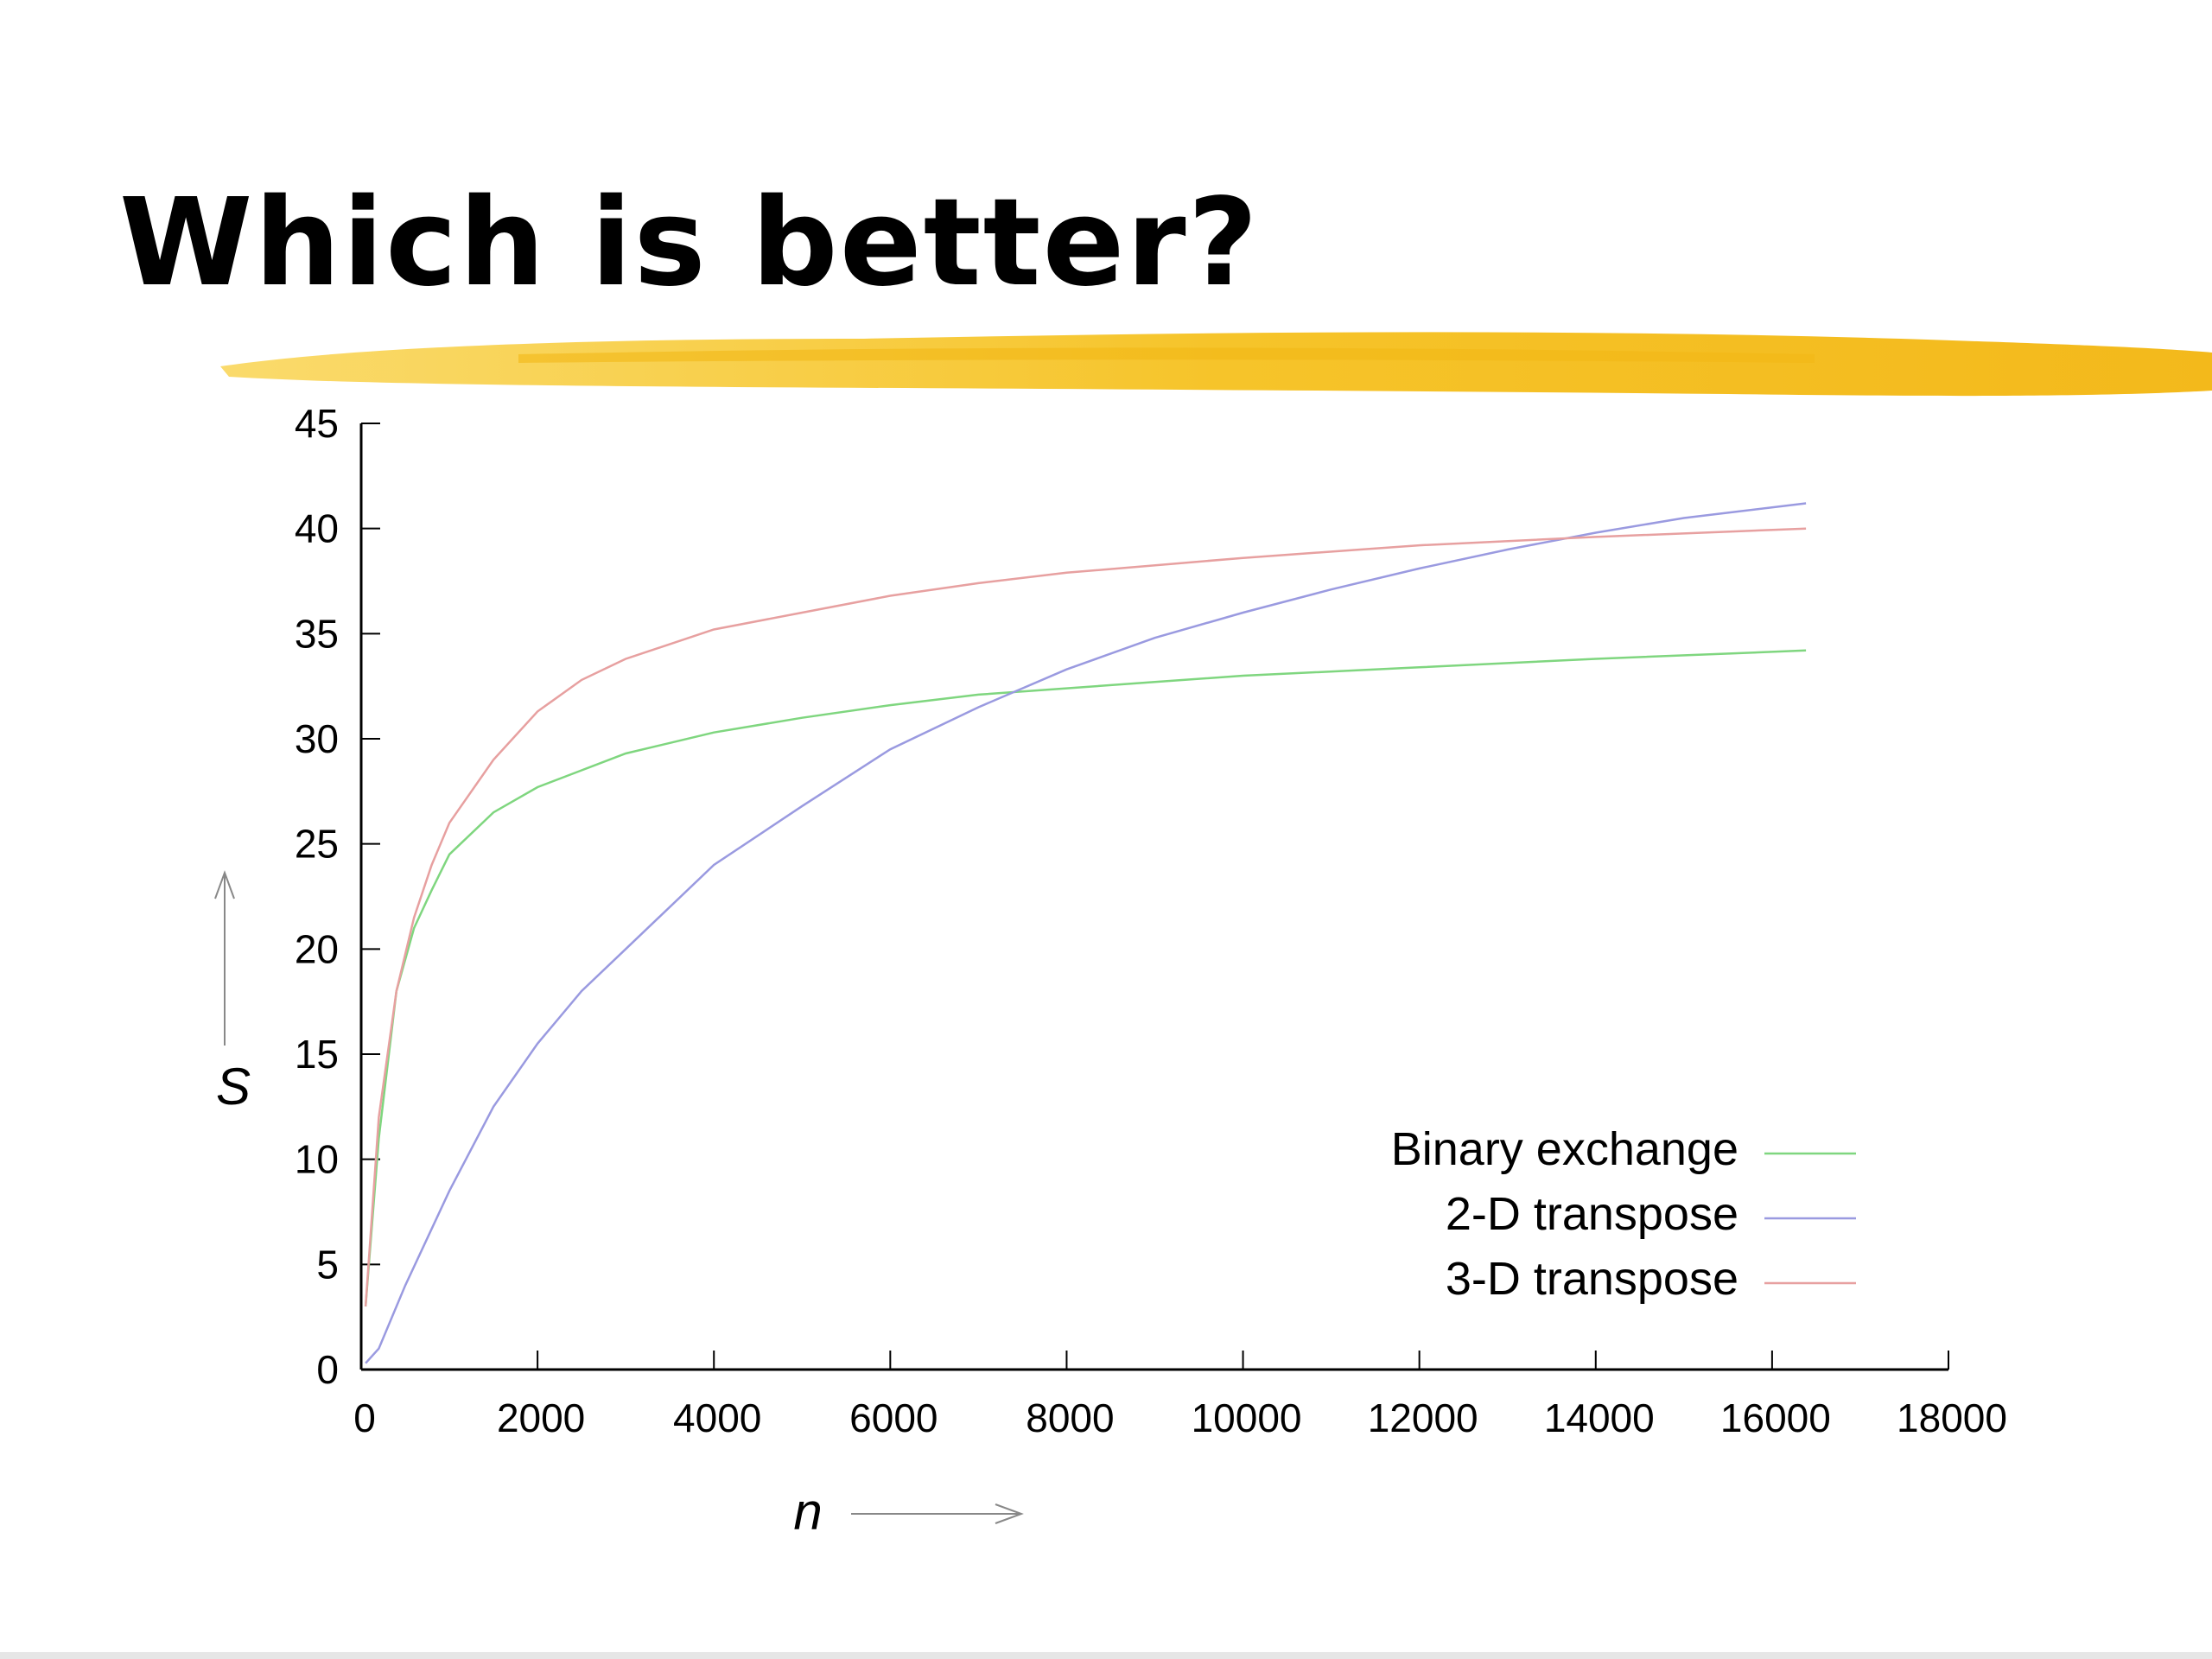 The width and height of the screenshot is (2212, 1659). I want to click on x-axis-label: n, so click(807, 1512).